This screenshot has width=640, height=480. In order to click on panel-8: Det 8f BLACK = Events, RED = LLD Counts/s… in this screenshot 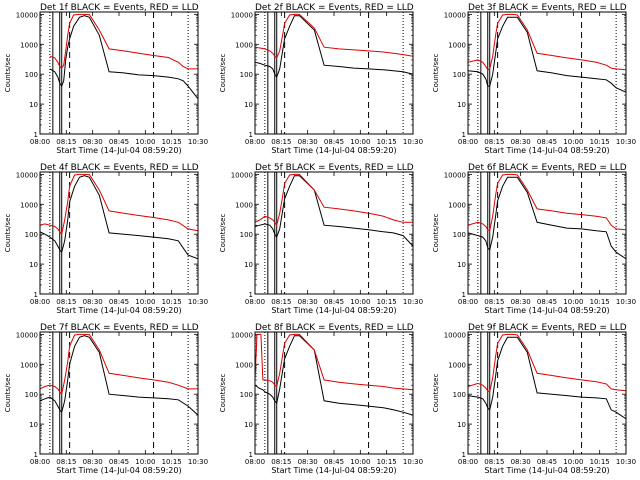, I will do `click(321, 399)`.